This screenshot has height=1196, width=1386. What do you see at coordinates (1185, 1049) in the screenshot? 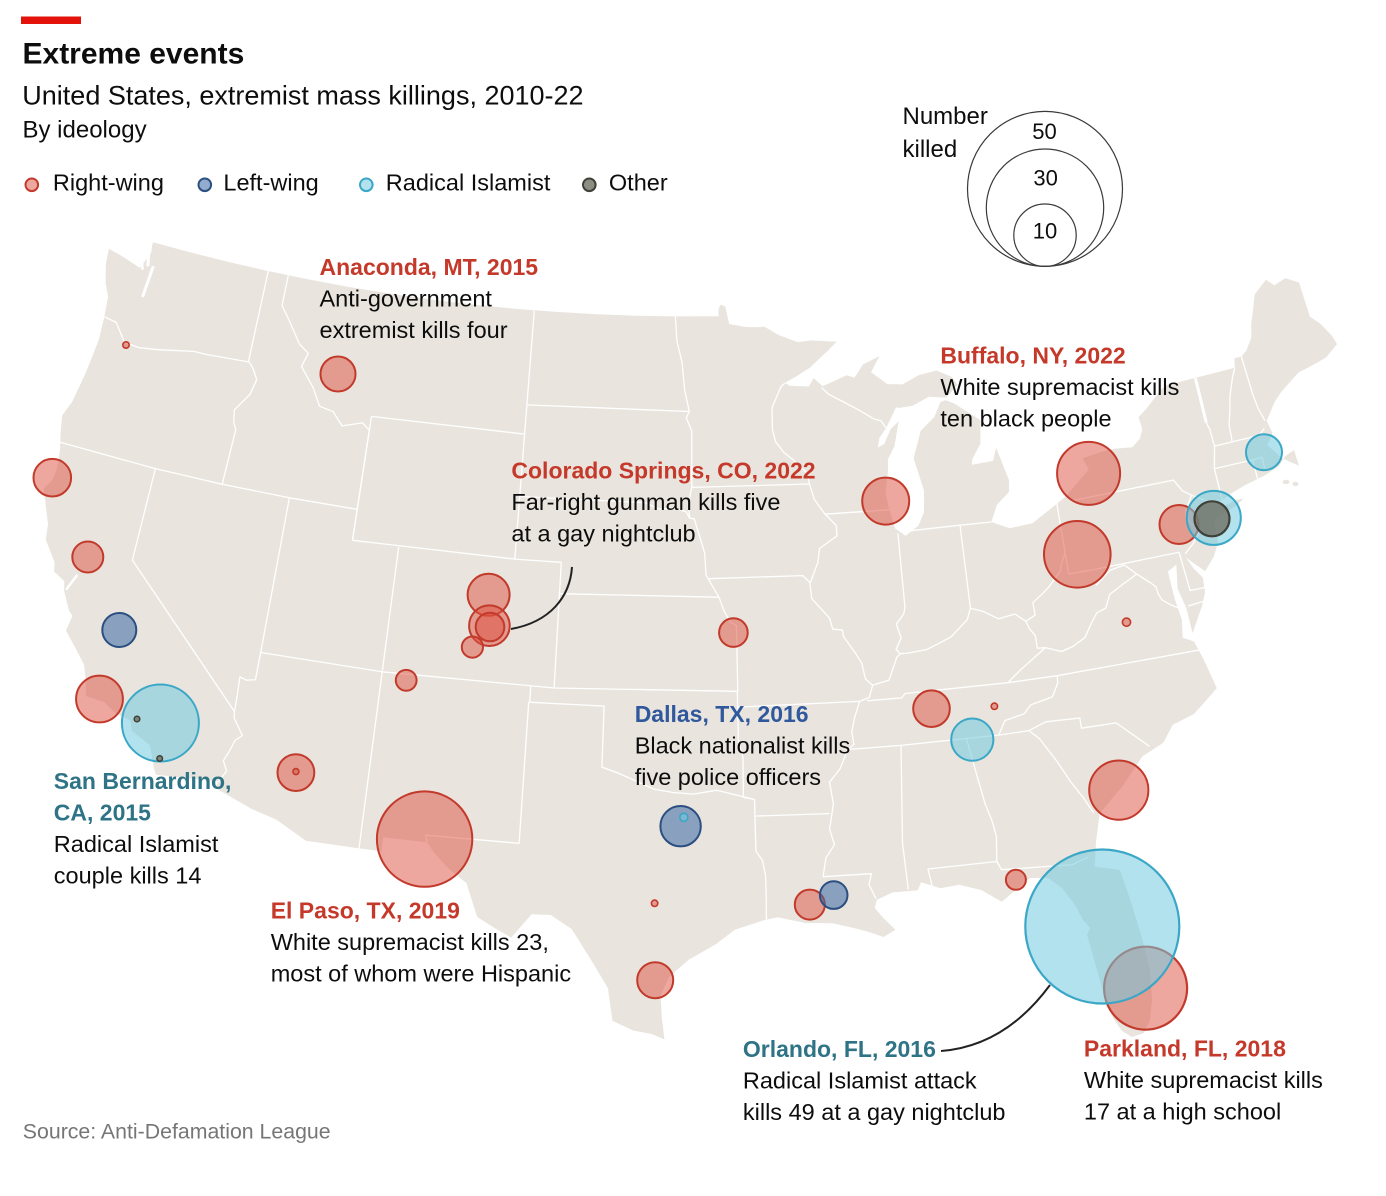
I see `svg-text: Parkland, FL, 2018` at bounding box center [1185, 1049].